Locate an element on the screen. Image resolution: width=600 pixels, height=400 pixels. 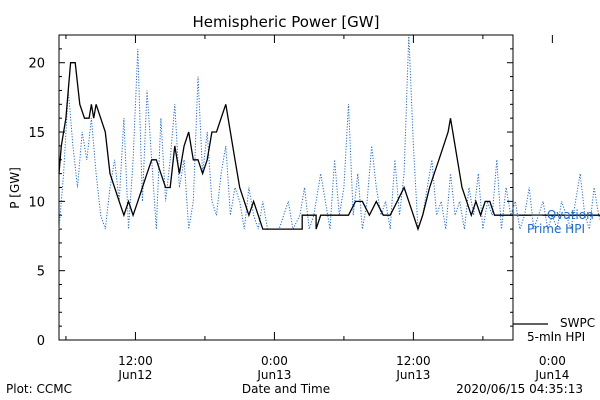
y-tick-label: 20 is located at coordinates (36, 64).